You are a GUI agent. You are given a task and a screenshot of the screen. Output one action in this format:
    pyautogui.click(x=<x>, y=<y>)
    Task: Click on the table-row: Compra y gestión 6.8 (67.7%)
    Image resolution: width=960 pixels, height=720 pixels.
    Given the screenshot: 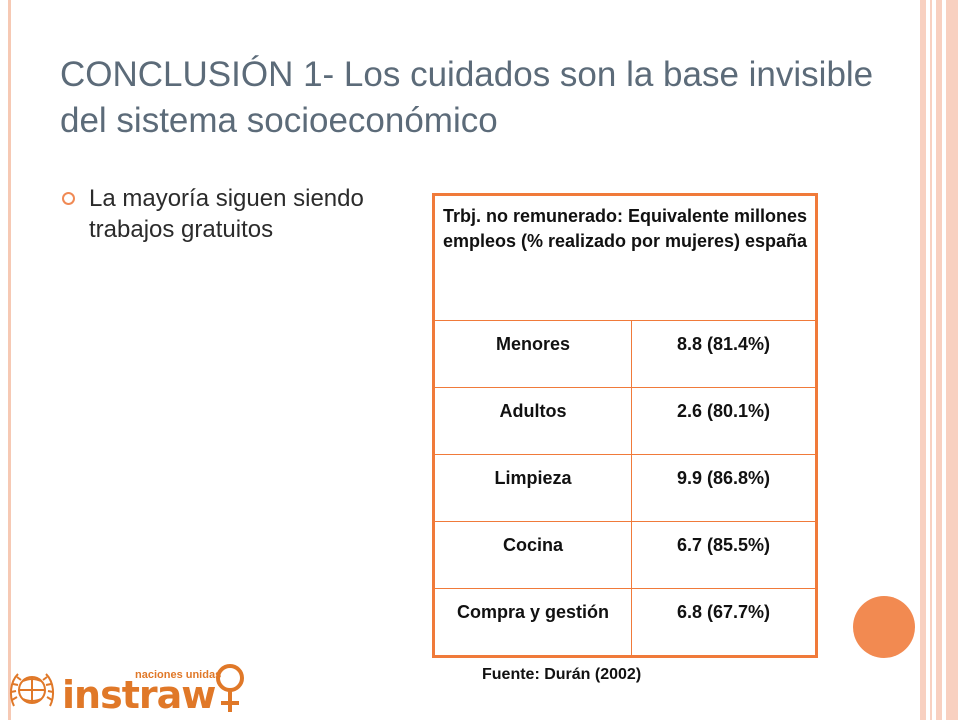 What is the action you would take?
    pyautogui.click(x=625, y=622)
    